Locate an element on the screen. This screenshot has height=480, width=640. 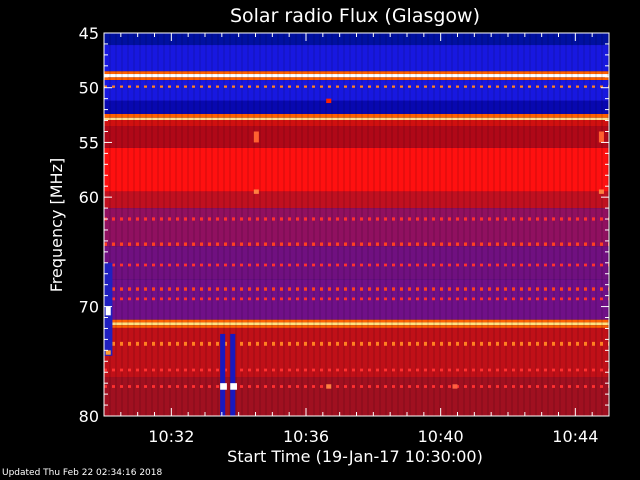
y-tick-label: 55 is located at coordinates (89, 142).